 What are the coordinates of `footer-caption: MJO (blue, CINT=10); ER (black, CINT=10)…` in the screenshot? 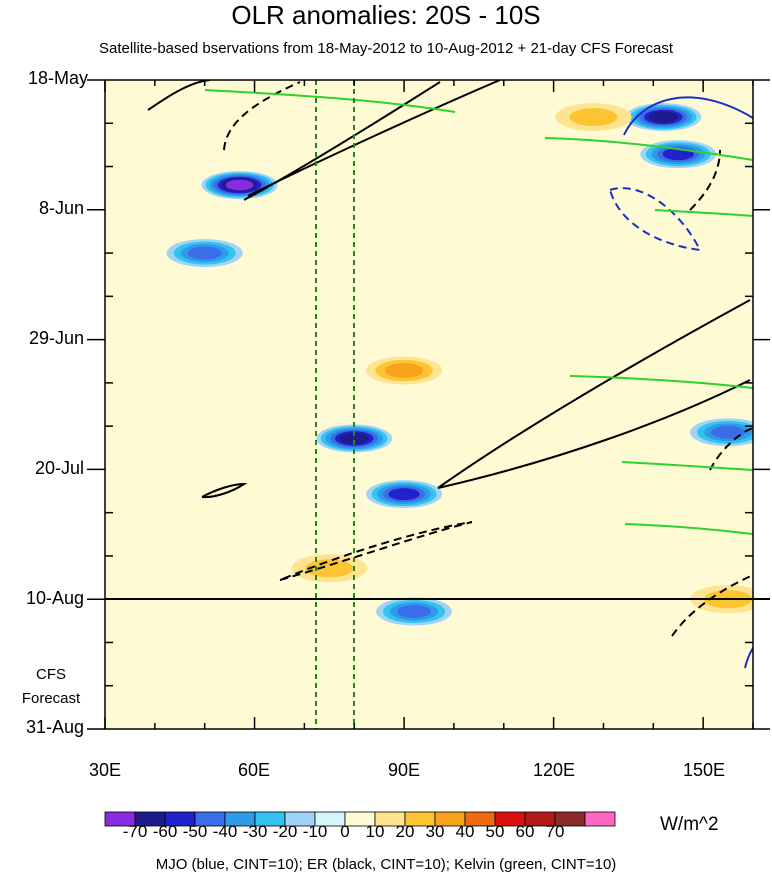 It's located at (386, 864).